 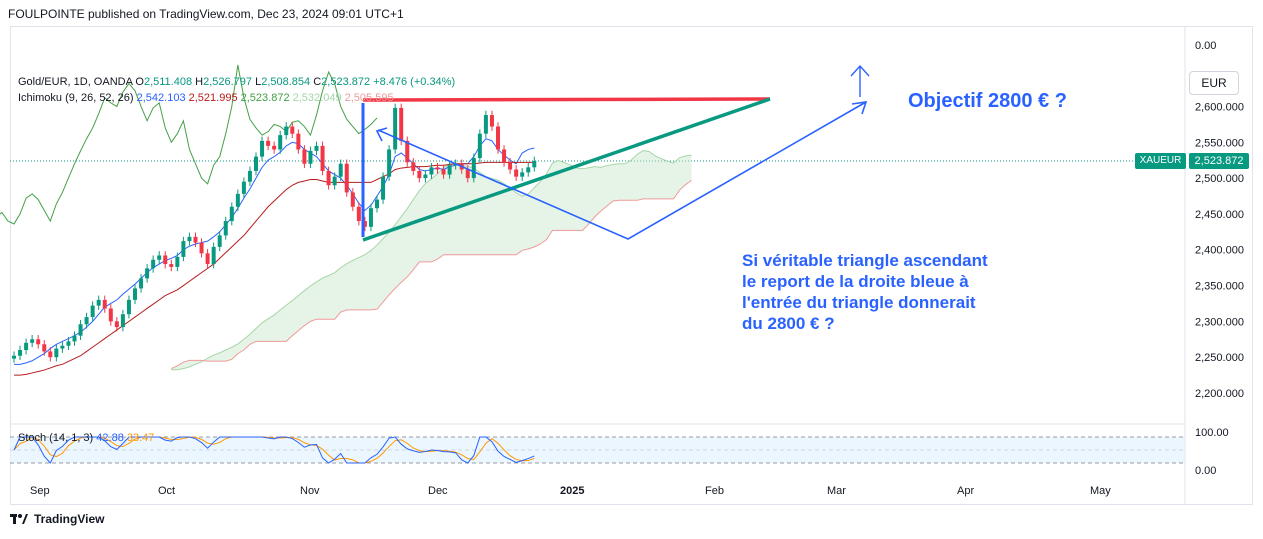 I want to click on chikou-line, so click(x=189, y=144).